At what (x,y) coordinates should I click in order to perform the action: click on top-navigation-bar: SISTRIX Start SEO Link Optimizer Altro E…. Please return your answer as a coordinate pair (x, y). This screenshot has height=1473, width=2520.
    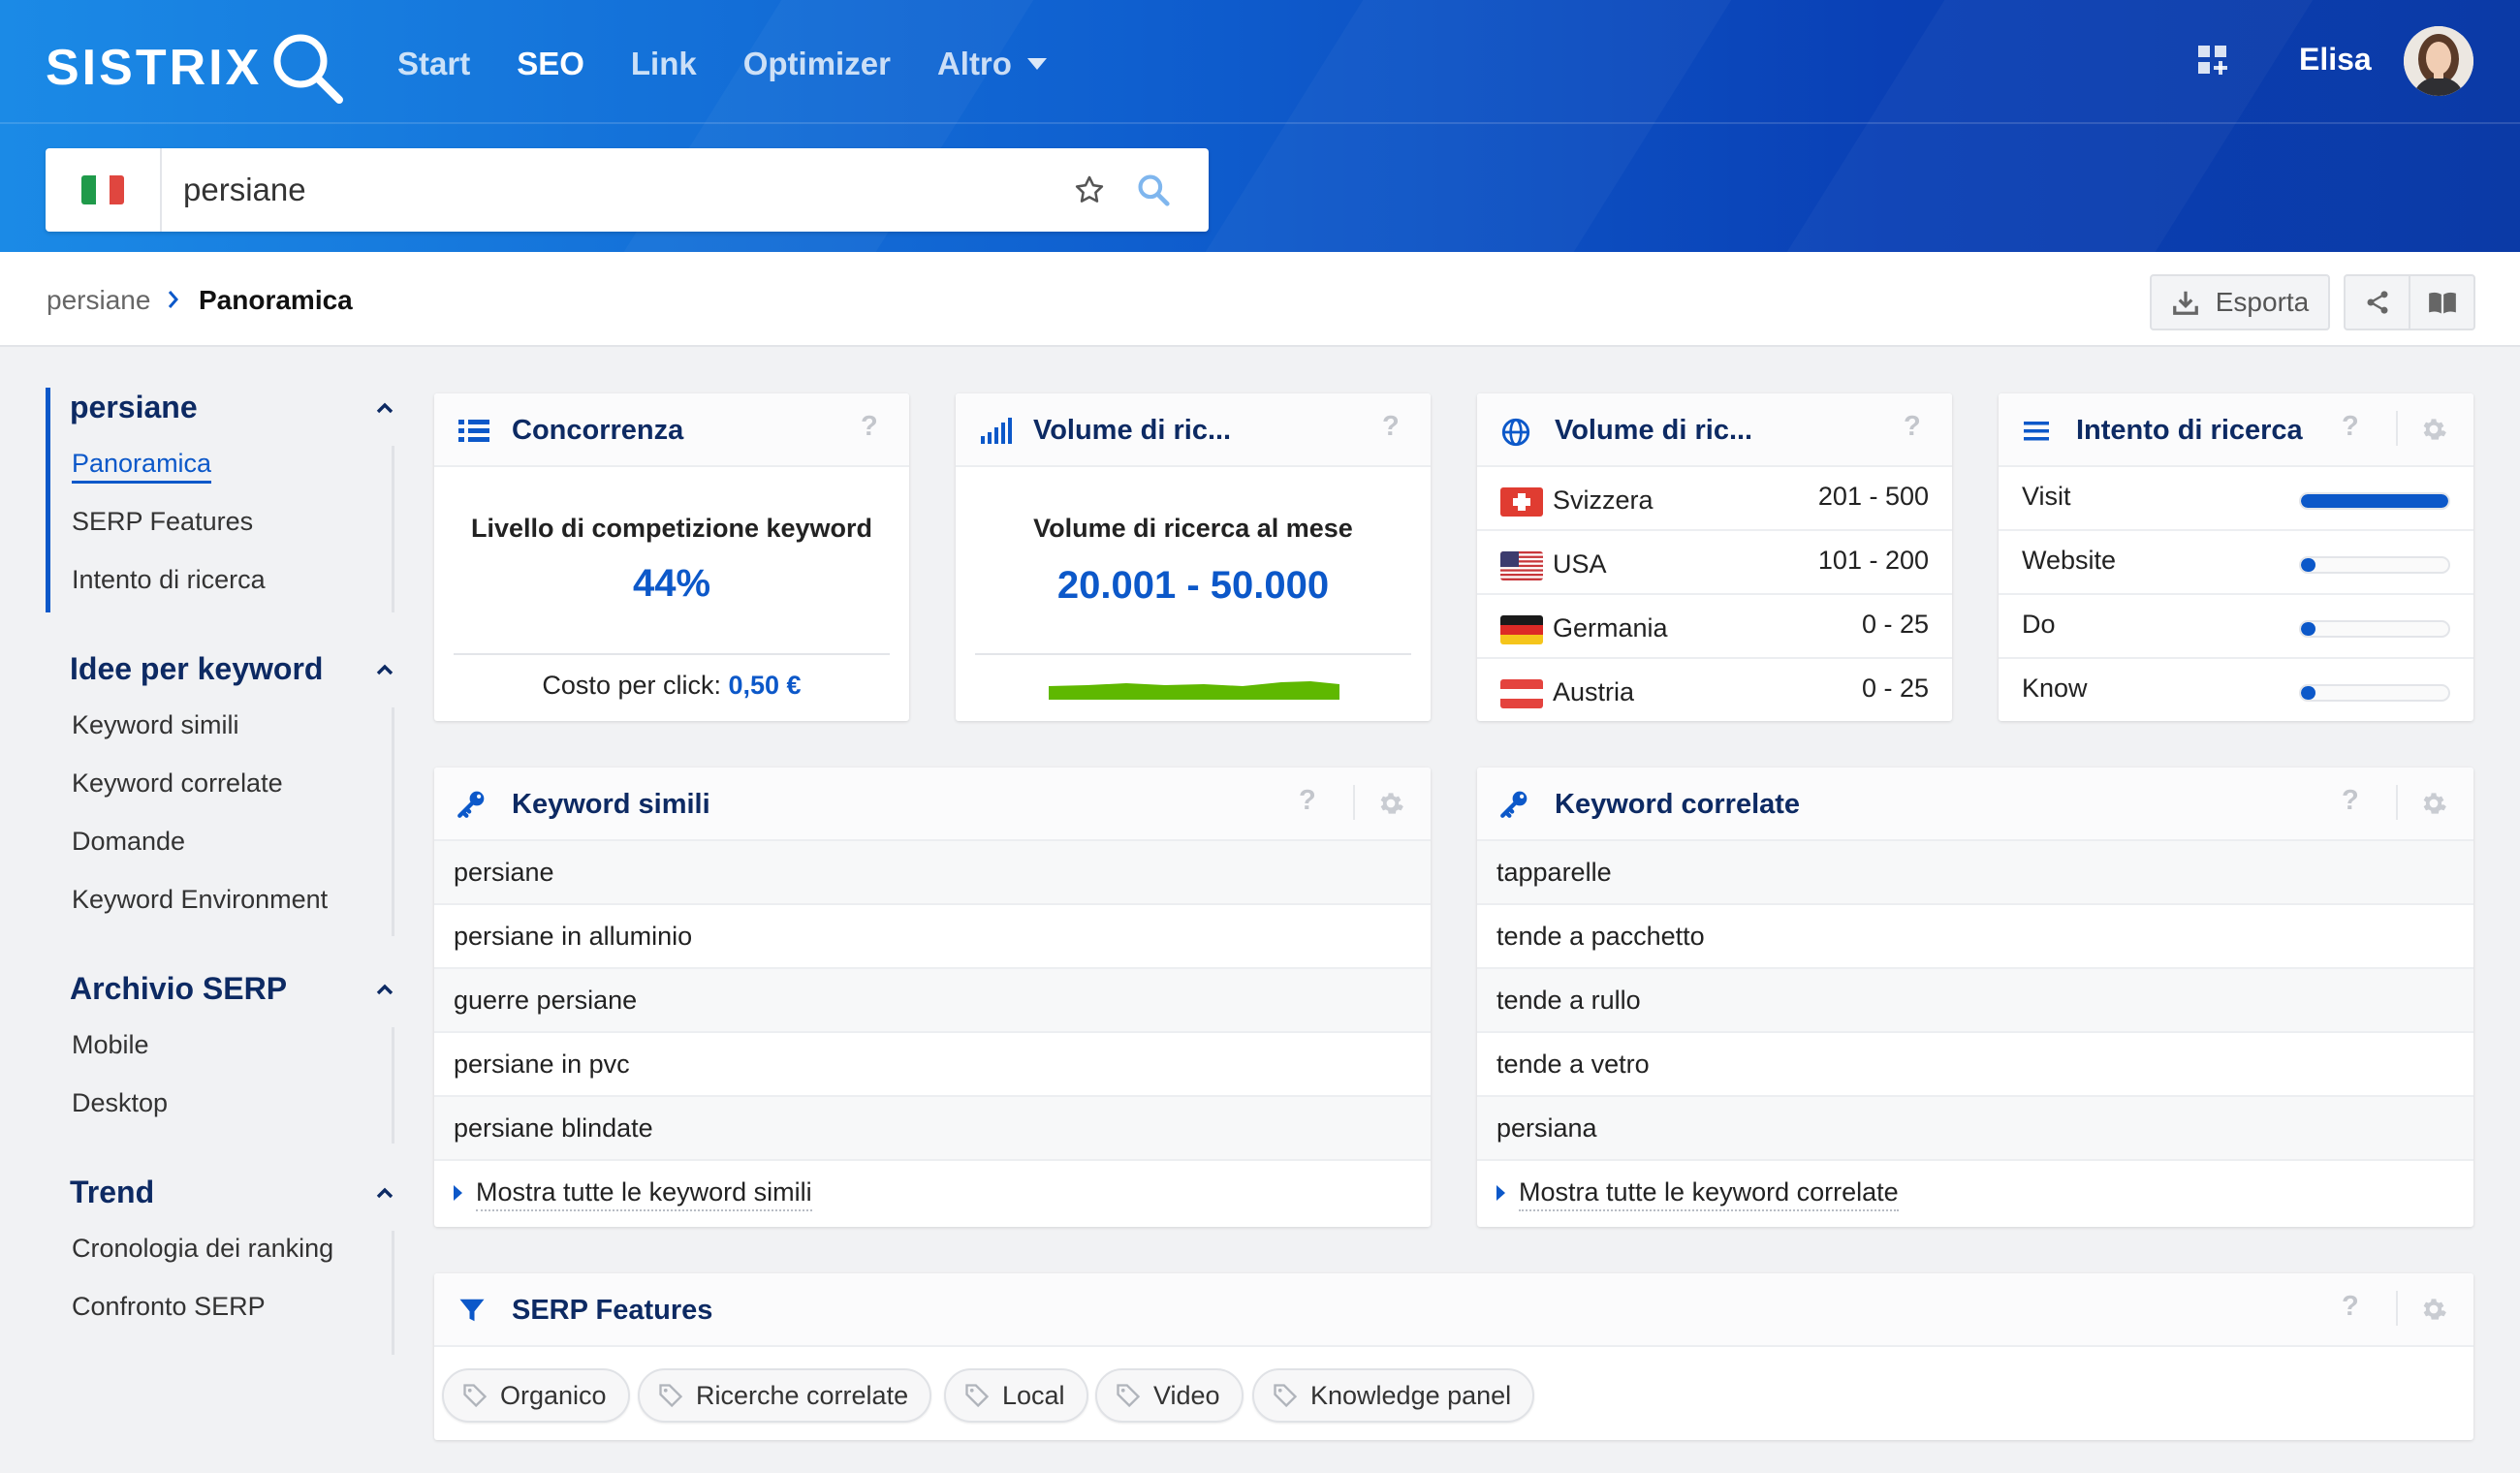
    Looking at the image, I should click on (1260, 62).